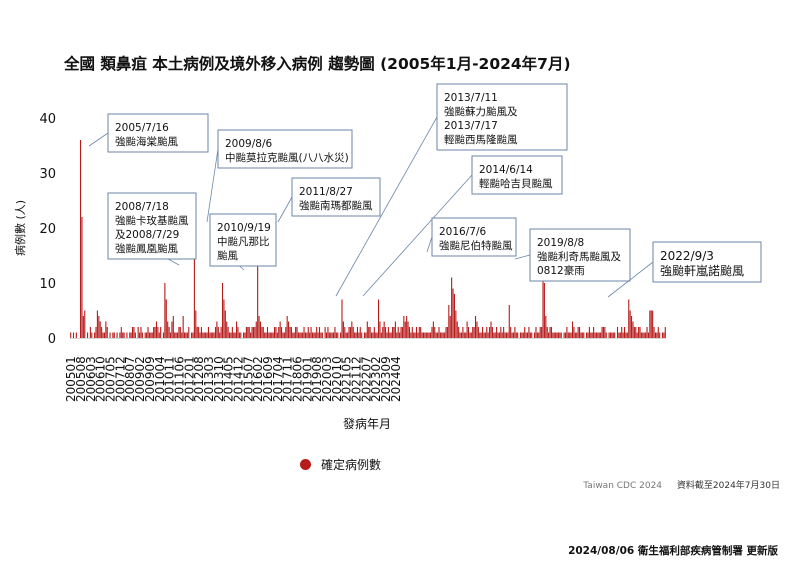 This screenshot has width=800, height=566. Describe the element at coordinates (579, 256) in the screenshot. I see `annotation-text: 強颱利奇馬颱風及` at that location.